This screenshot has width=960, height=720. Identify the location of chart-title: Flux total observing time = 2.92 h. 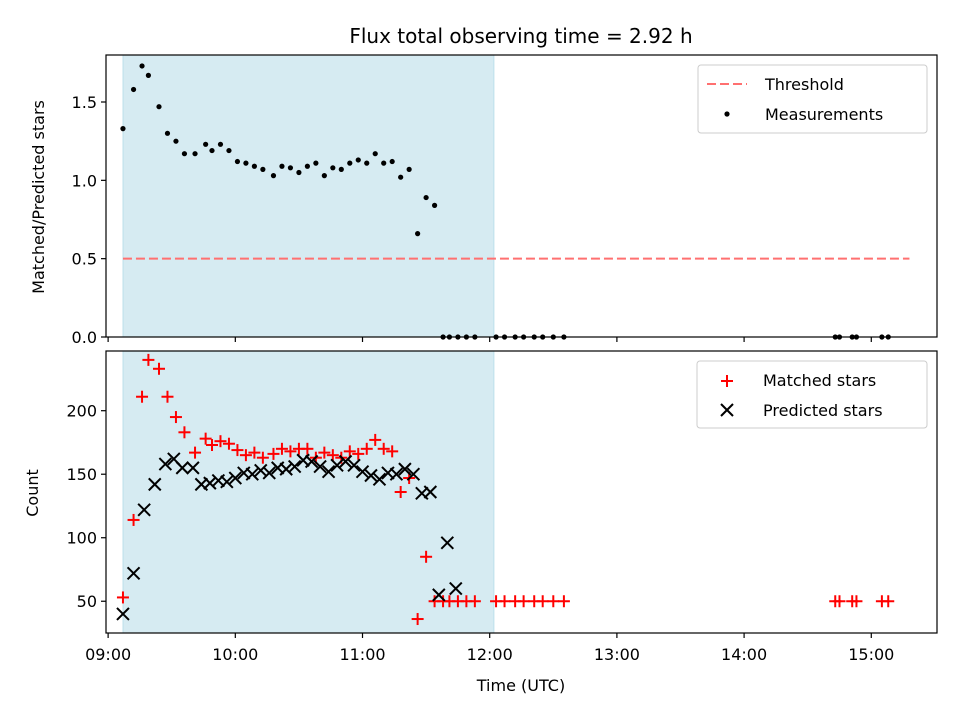
(520, 36).